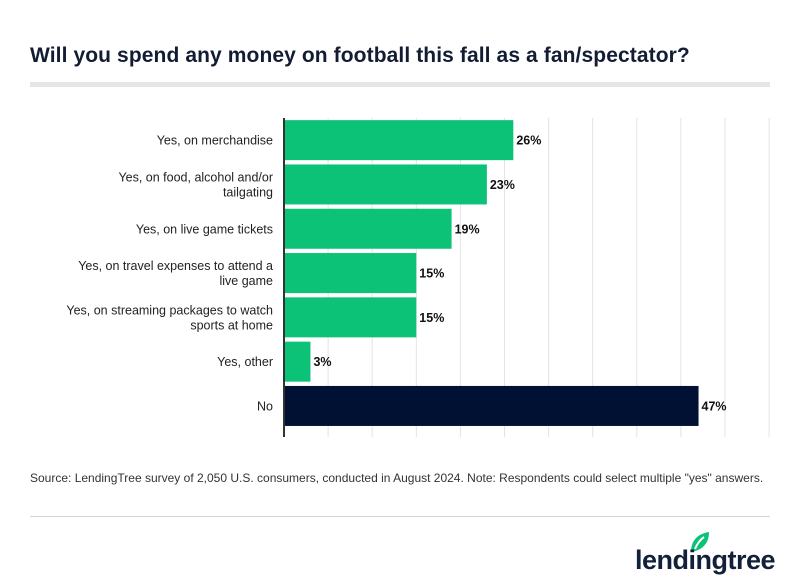  Describe the element at coordinates (195, 184) in the screenshot. I see `category-label: Yes, on food, alcohol and/or tailgating` at that location.